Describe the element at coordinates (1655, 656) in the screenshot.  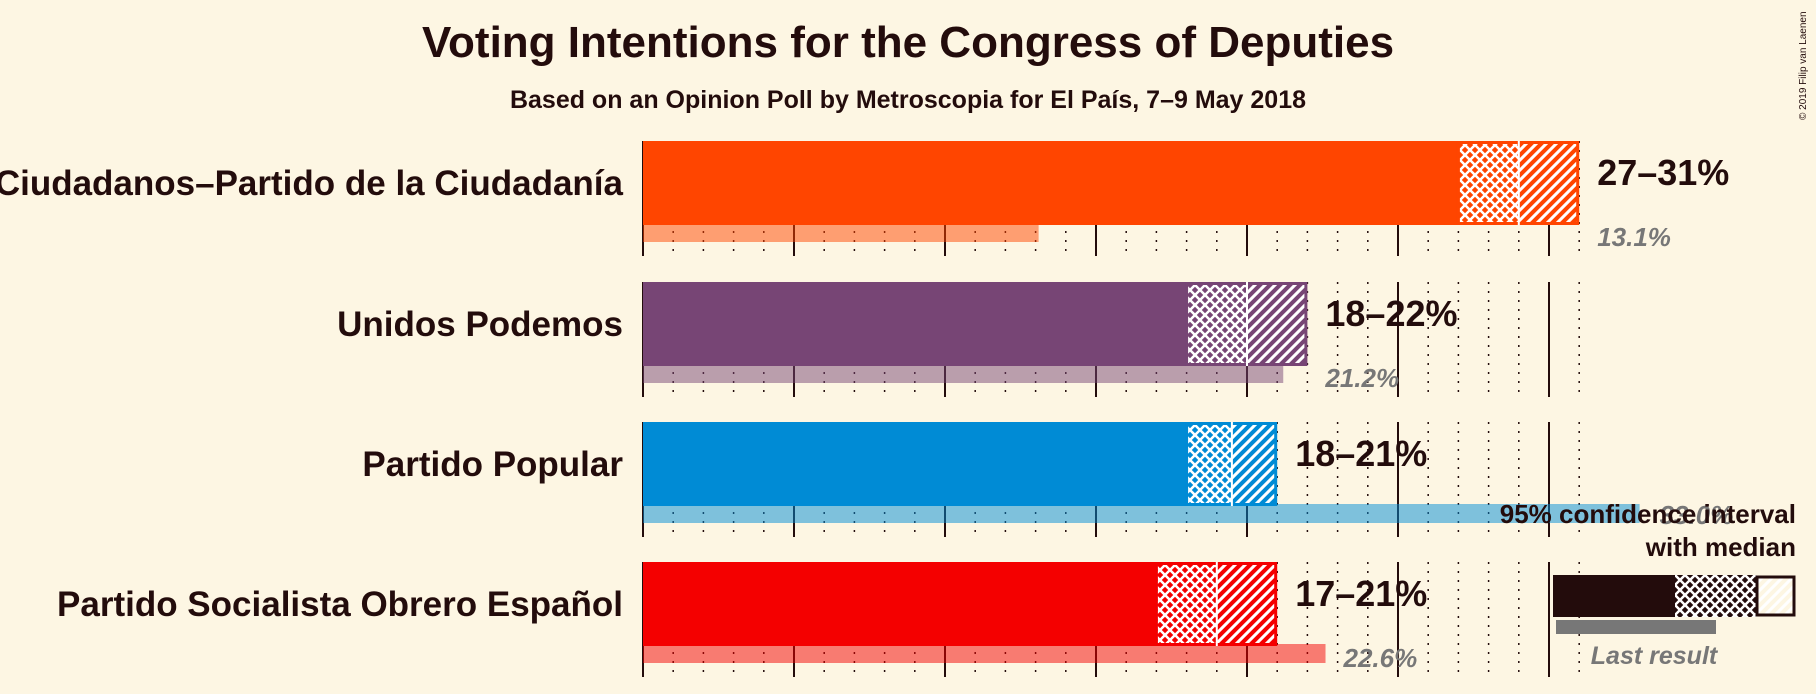
I see `legend-last-result-label: Last result` at that location.